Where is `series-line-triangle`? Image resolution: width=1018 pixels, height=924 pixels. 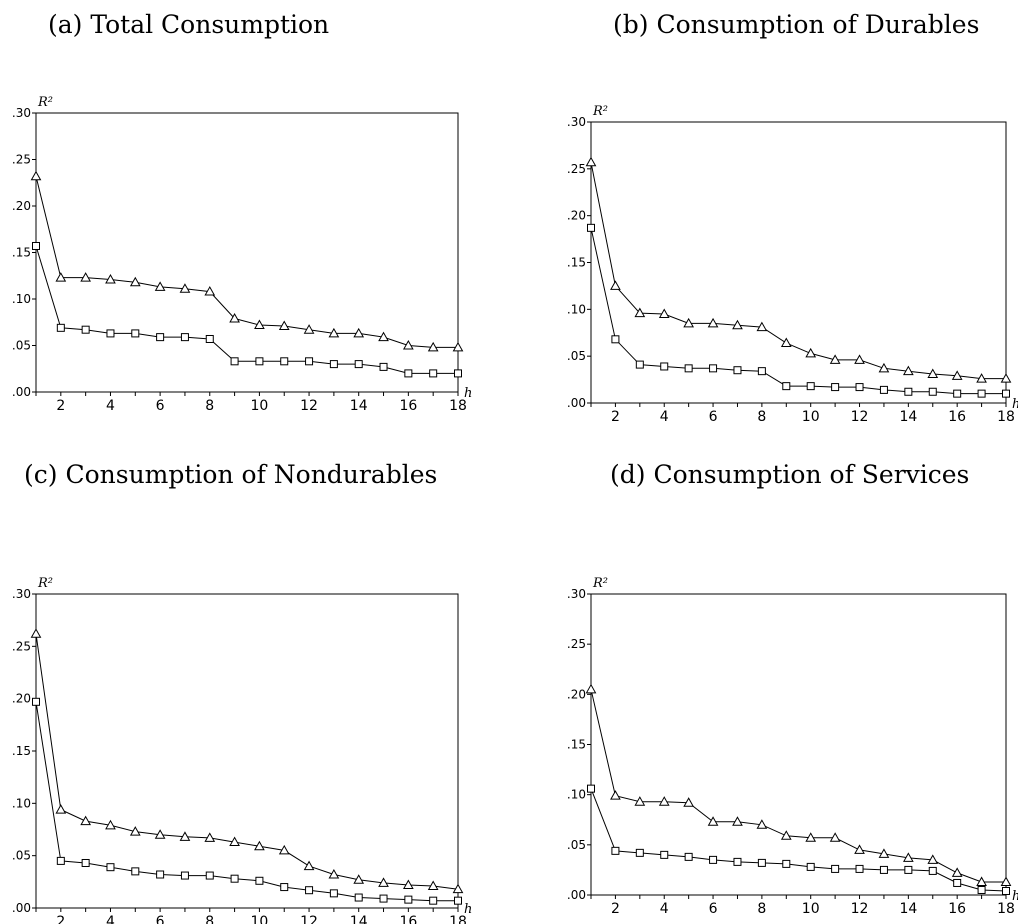 series-line-triangle is located at coordinates (247, 761).